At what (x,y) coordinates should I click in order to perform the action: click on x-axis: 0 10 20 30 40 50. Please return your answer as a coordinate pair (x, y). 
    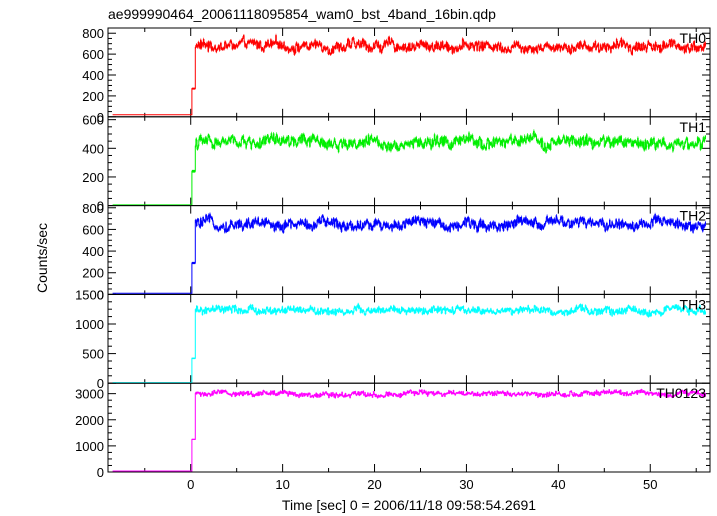
    Looking at the image, I should click on (422, 484).